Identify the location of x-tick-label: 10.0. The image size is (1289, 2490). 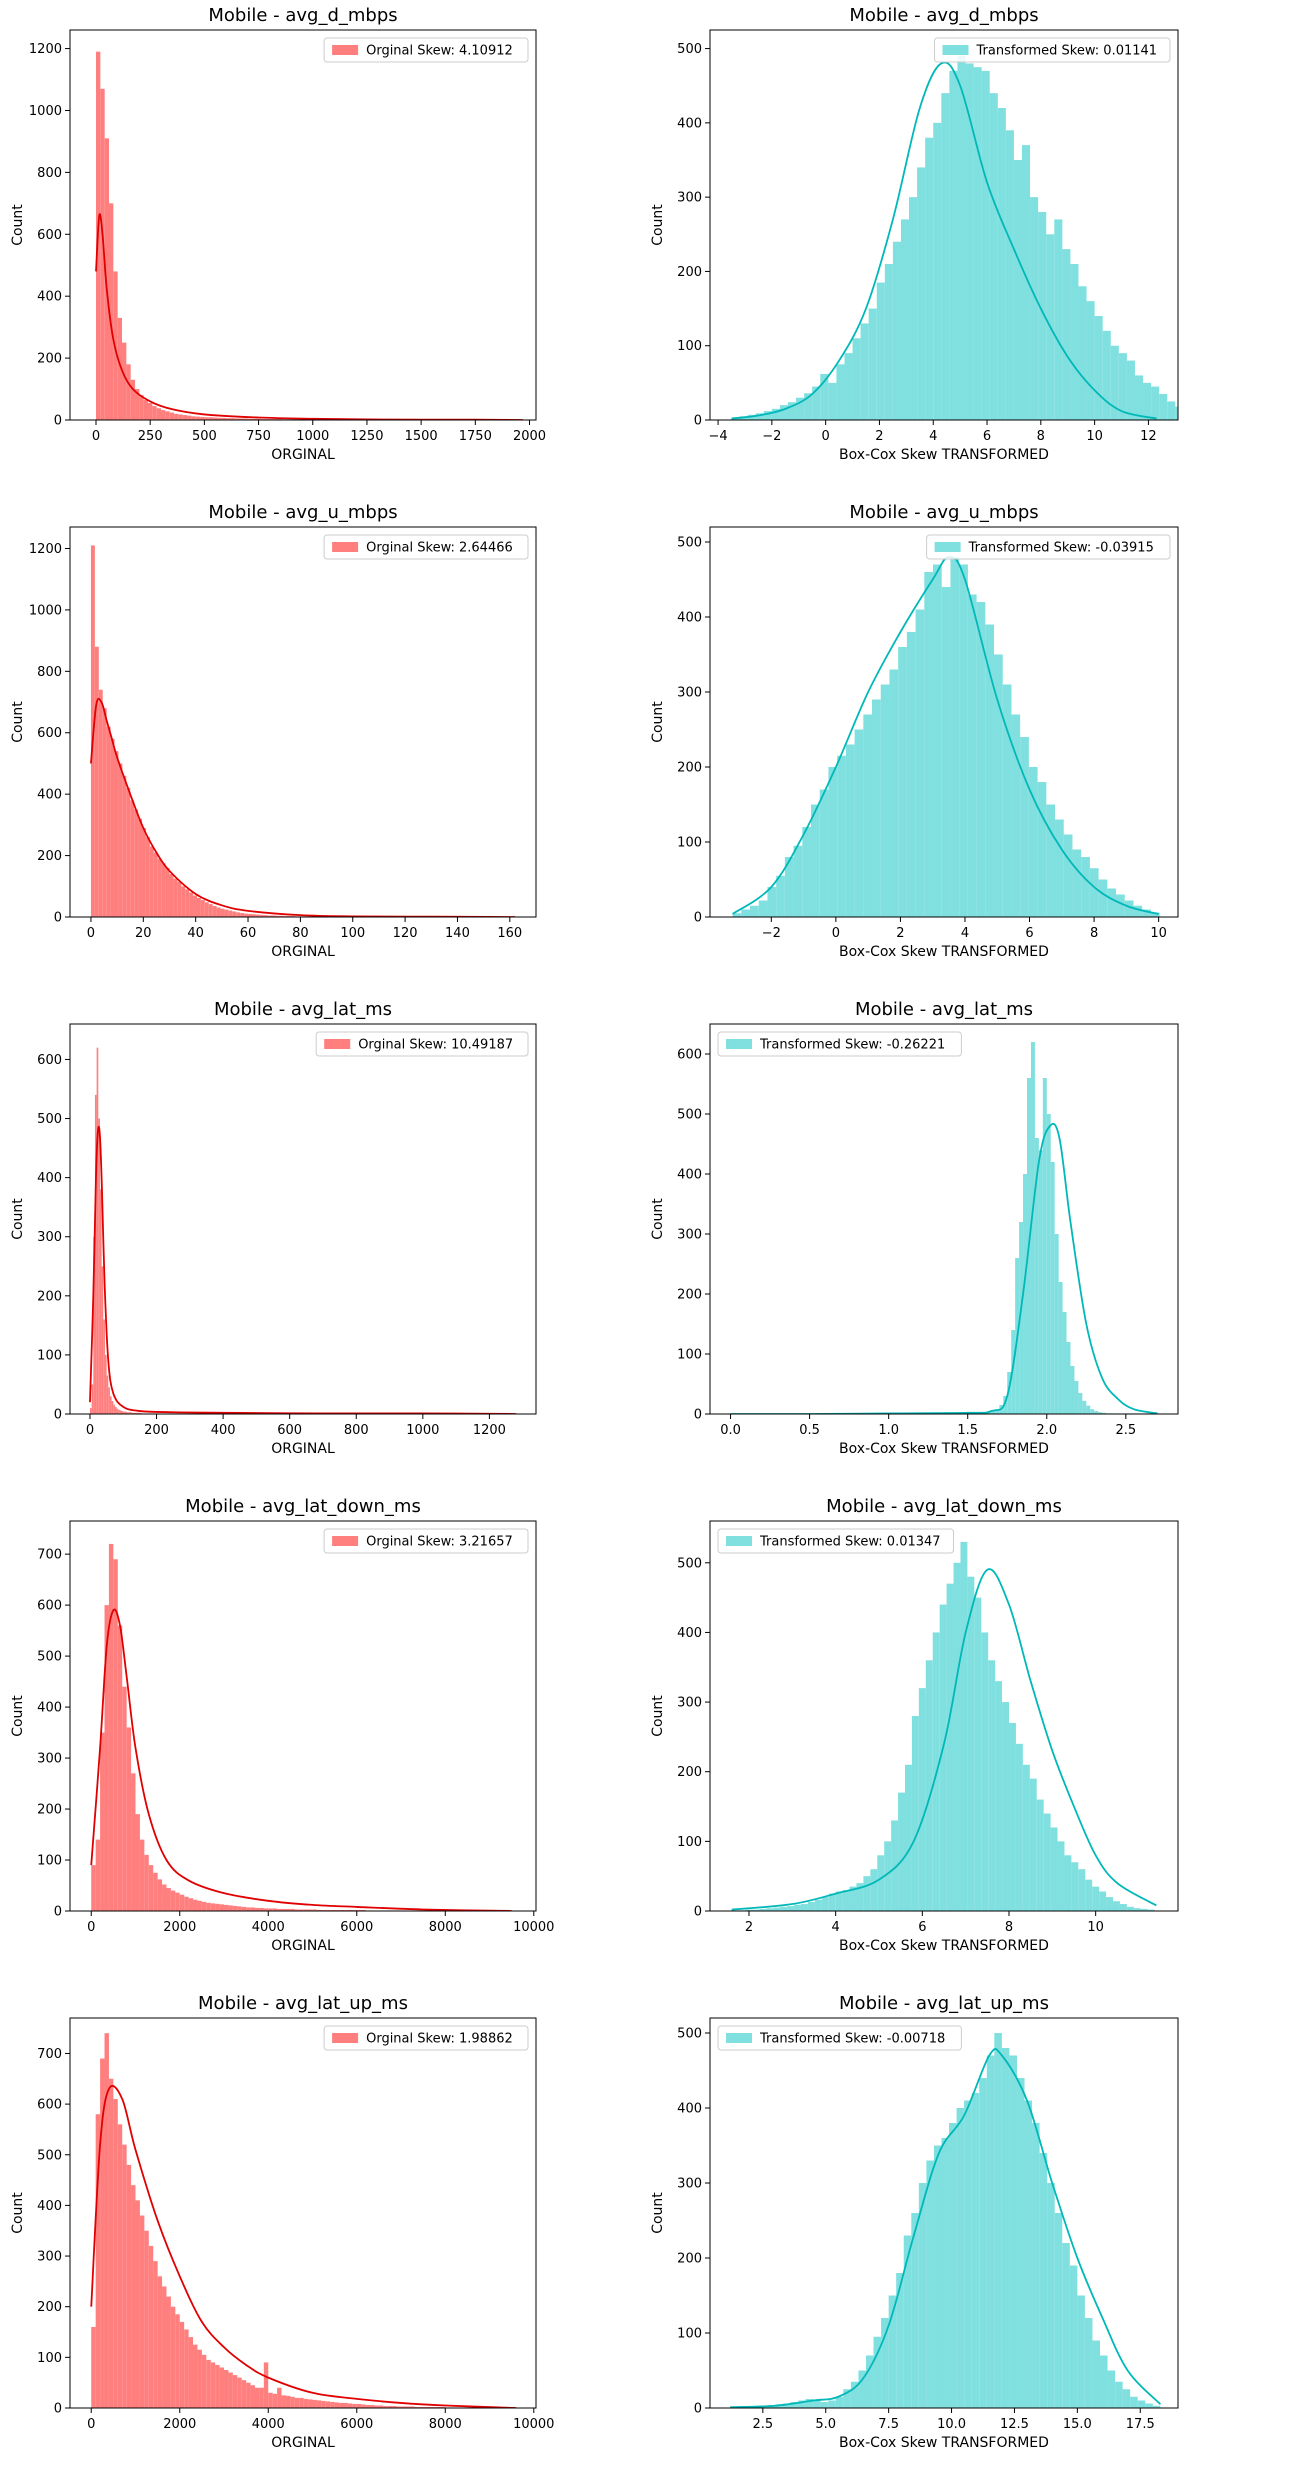
(951, 2424).